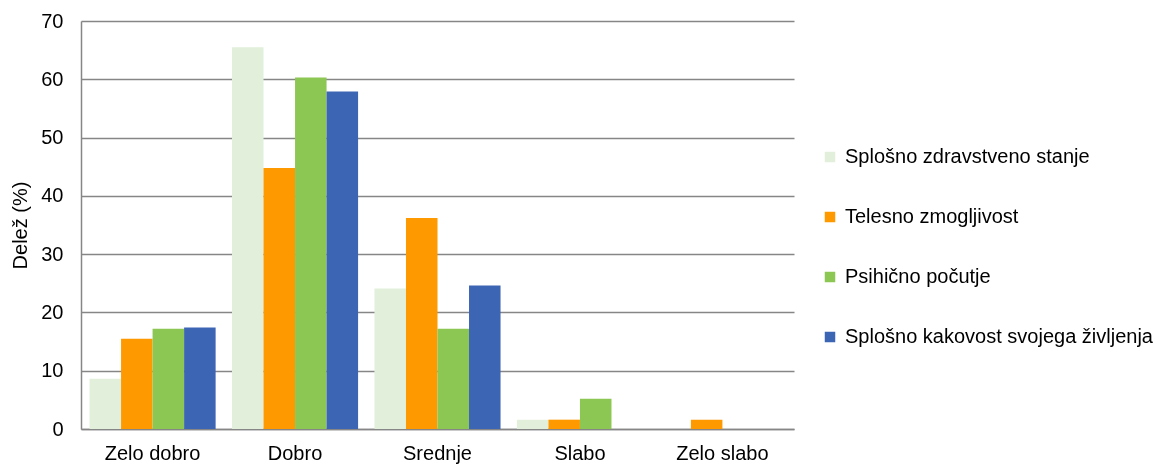 The height and width of the screenshot is (465, 1167). Describe the element at coordinates (52, 137) in the screenshot. I see `y-tick-label: 50` at that location.